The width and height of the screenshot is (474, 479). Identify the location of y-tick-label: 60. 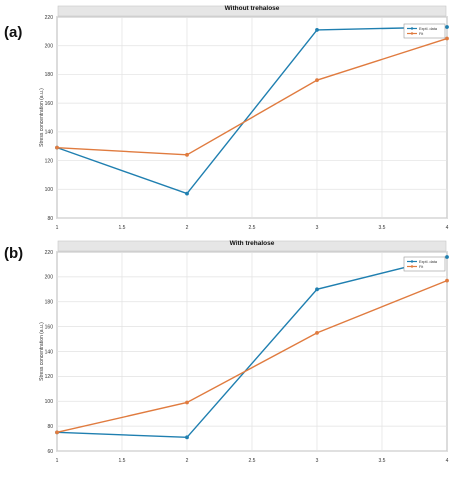
(50, 452).